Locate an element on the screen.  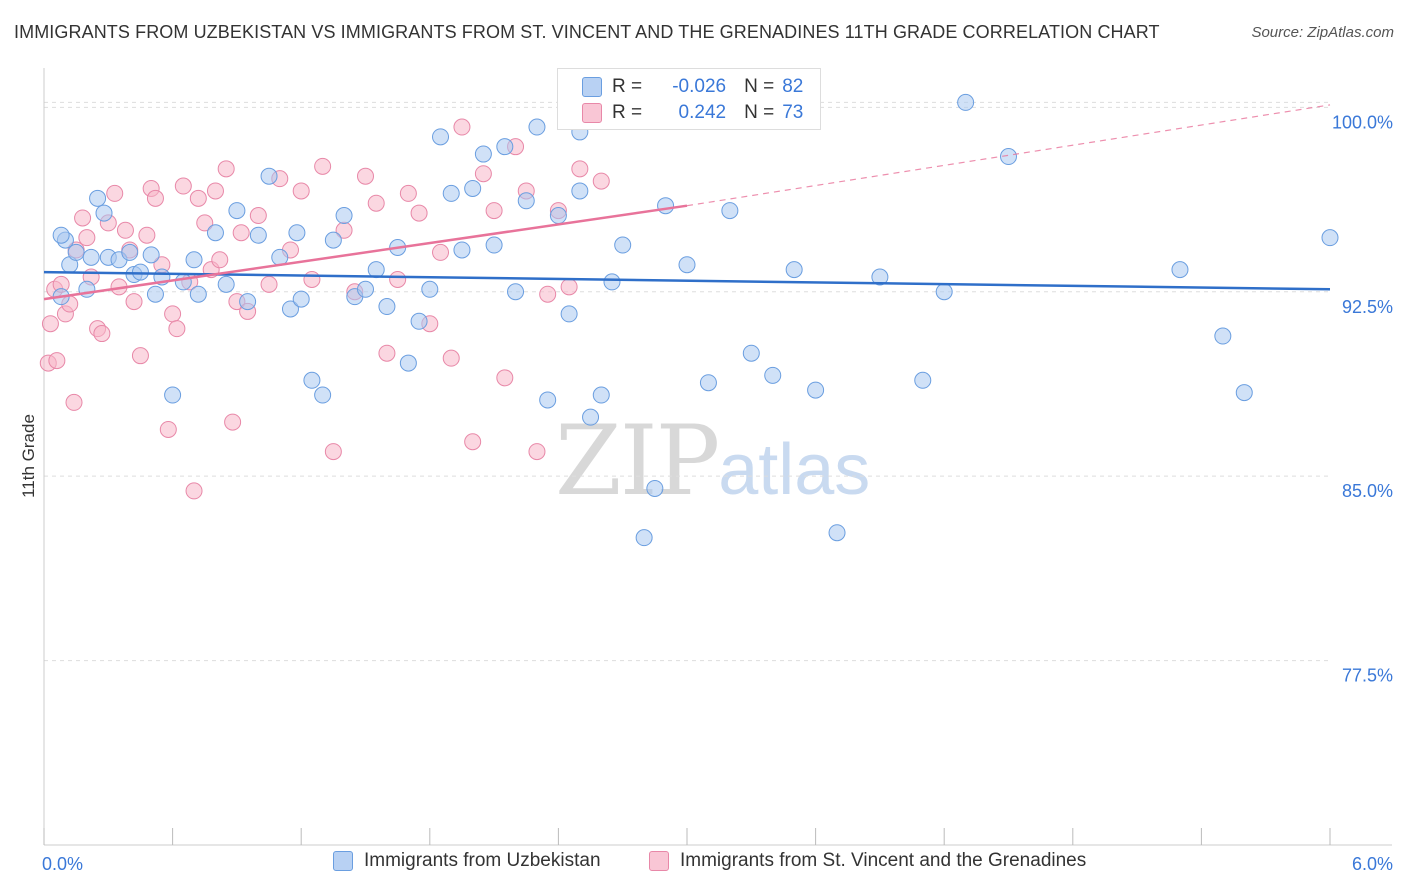
watermark: ZIPatlas is located at coordinates (712, 461).